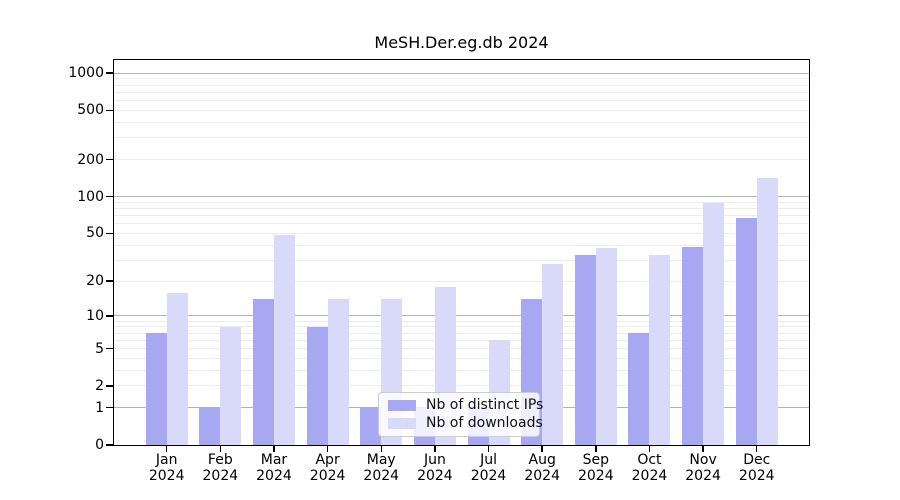  What do you see at coordinates (488, 449) in the screenshot?
I see `x-tick-jul` at bounding box center [488, 449].